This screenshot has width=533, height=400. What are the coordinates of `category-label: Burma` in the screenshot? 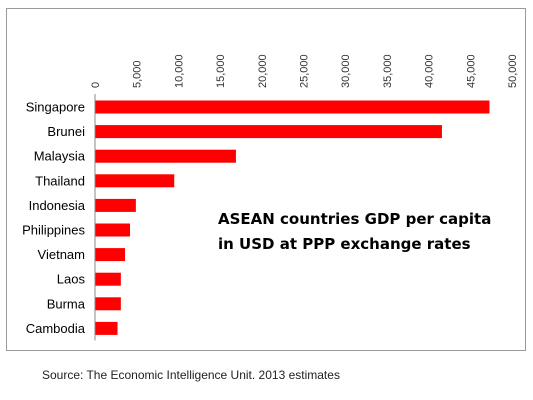 It's located at (66, 303).